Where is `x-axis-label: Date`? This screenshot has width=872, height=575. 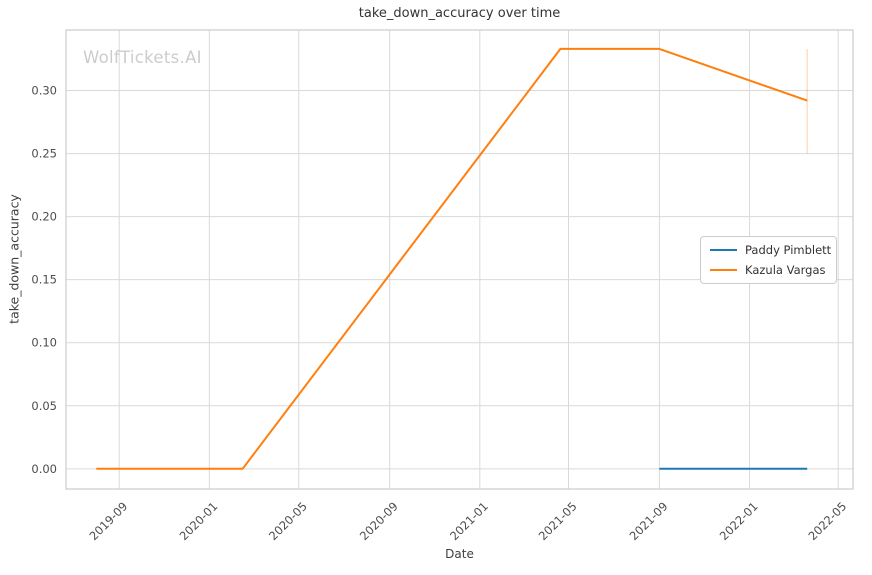 x-axis-label: Date is located at coordinates (459, 554).